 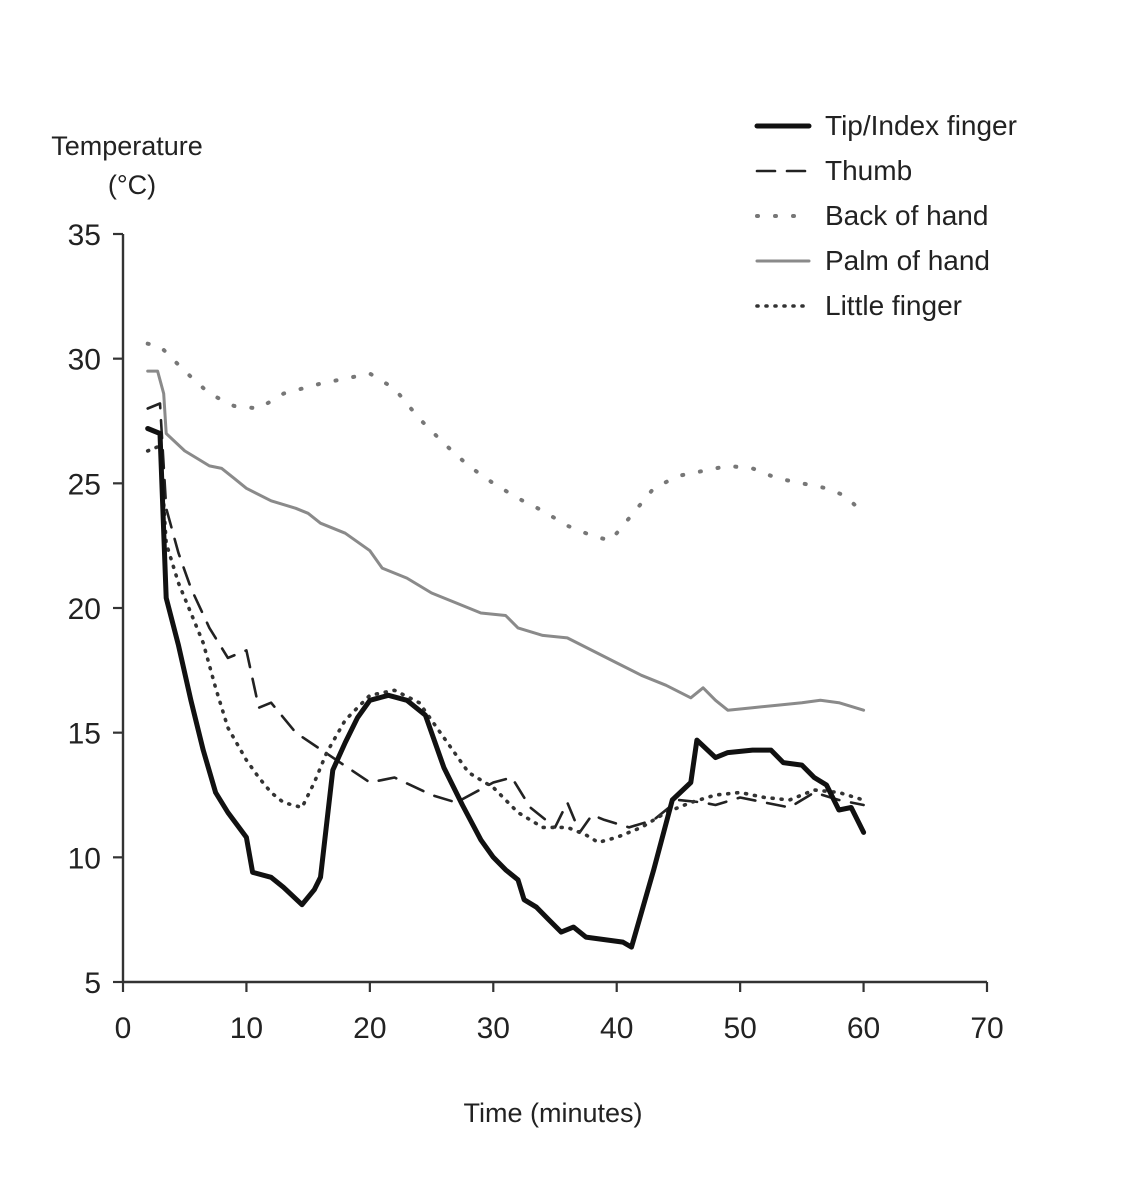 What do you see at coordinates (84, 858) in the screenshot?
I see `y-tick-label: 10` at bounding box center [84, 858].